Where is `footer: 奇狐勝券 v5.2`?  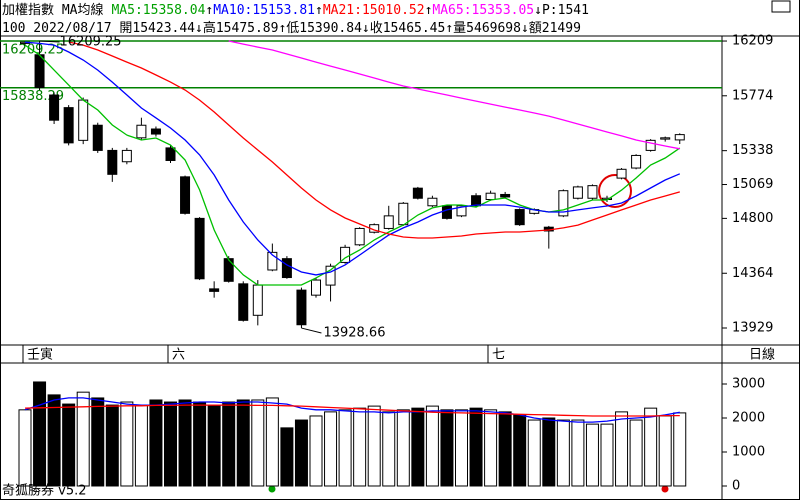
footer: 奇狐勝券 v5.2 is located at coordinates (44, 491).